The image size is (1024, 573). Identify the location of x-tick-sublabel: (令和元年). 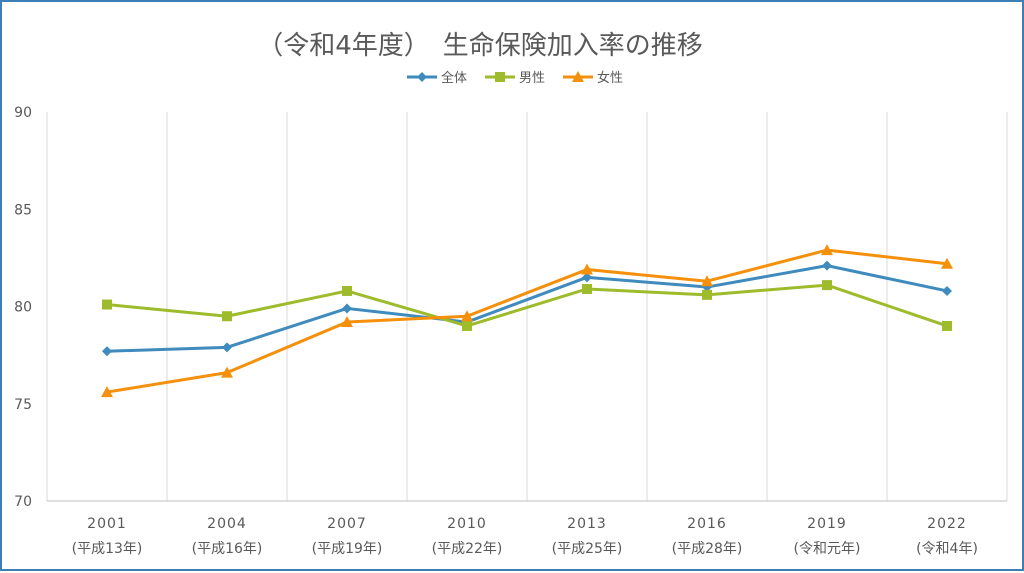
(827, 549).